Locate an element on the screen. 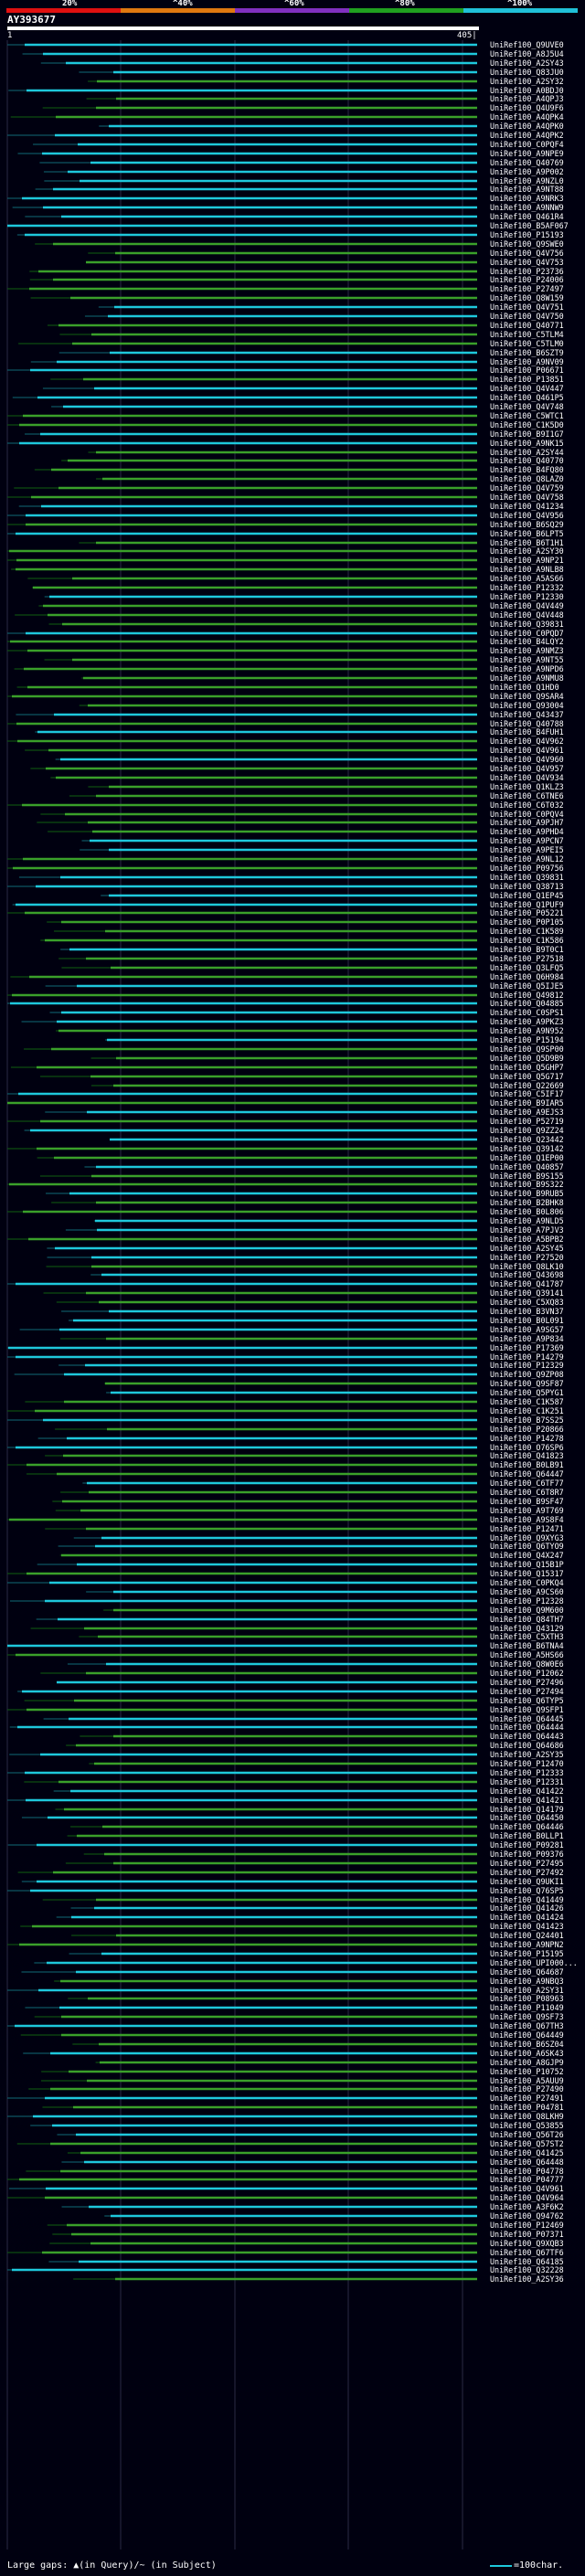 The image size is (585, 2576). hit-row: UniRef100_P27518 is located at coordinates (293, 958).